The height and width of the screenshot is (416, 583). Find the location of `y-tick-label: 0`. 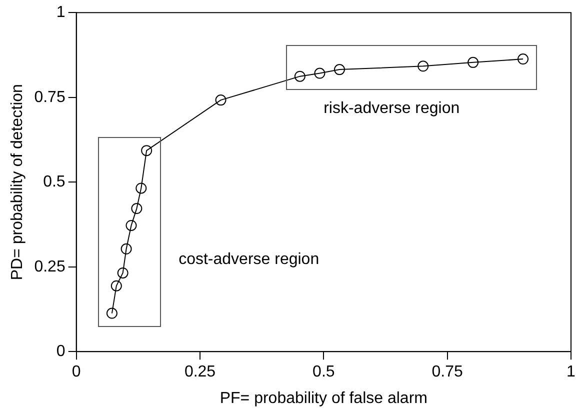

y-tick-label: 0 is located at coordinates (61, 351).